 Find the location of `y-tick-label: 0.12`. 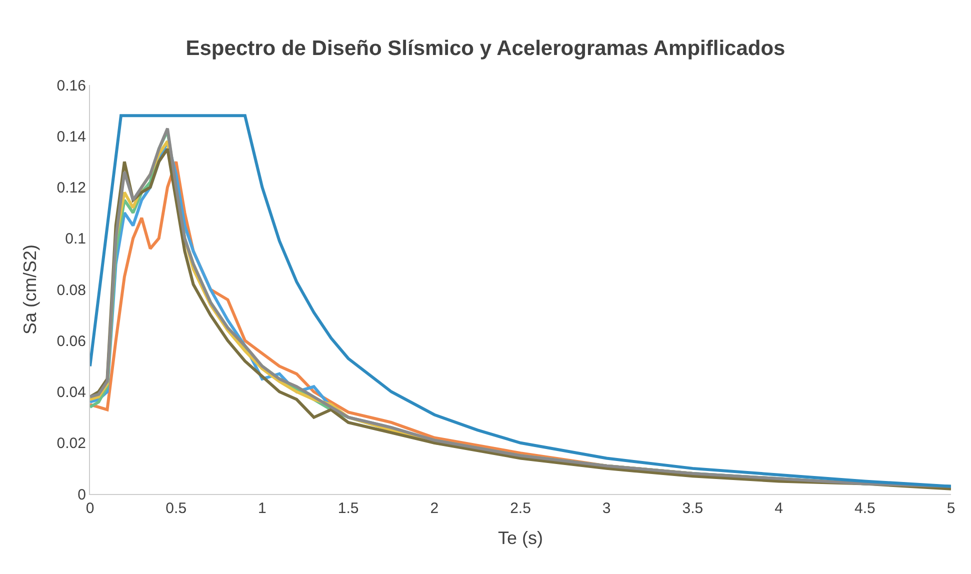

y-tick-label: 0.12 is located at coordinates (71, 188).